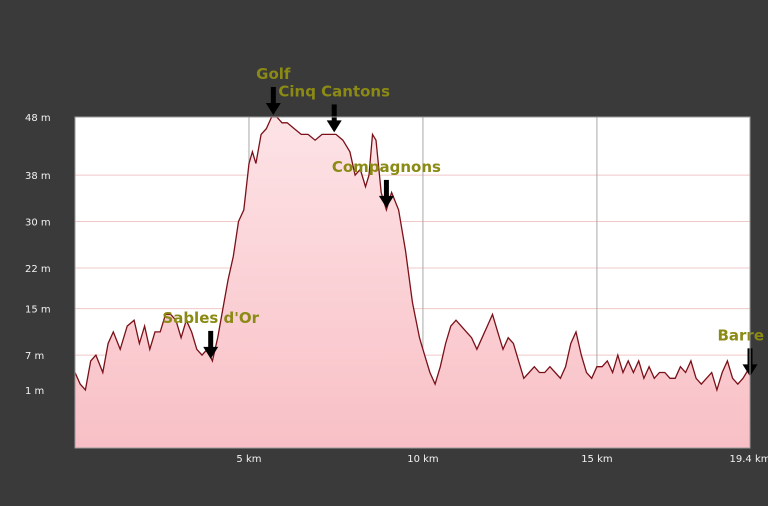 The width and height of the screenshot is (768, 506). I want to click on annotation-label-0: Golf, so click(273, 74).